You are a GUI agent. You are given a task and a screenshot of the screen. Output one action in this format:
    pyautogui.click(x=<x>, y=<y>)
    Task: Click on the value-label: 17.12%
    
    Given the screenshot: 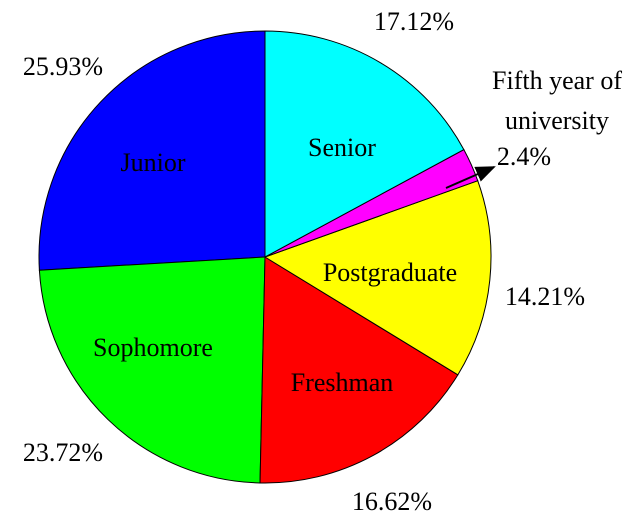 What is the action you would take?
    pyautogui.click(x=414, y=21)
    